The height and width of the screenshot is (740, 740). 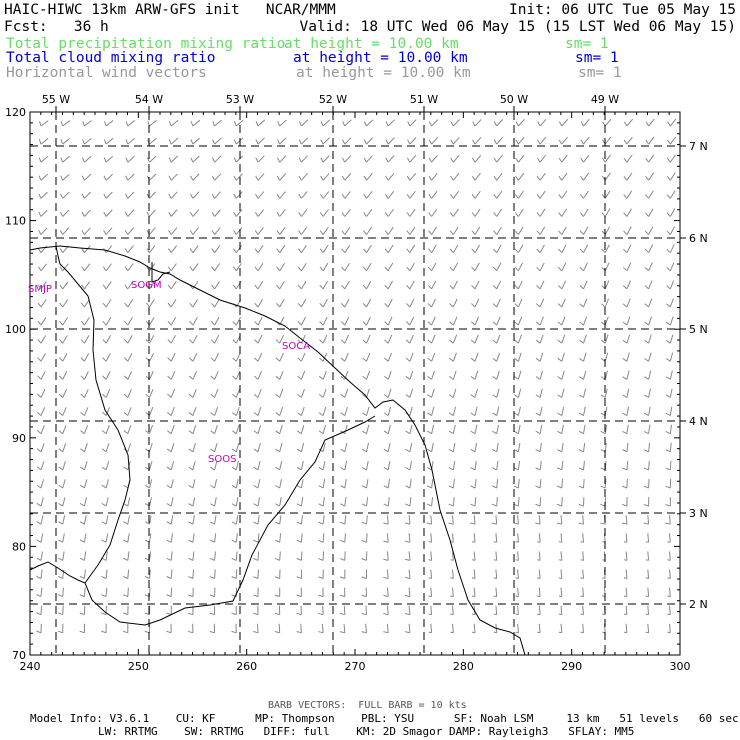 What do you see at coordinates (93, 414) in the screenshot?
I see `border-suriname-guiana` at bounding box center [93, 414].